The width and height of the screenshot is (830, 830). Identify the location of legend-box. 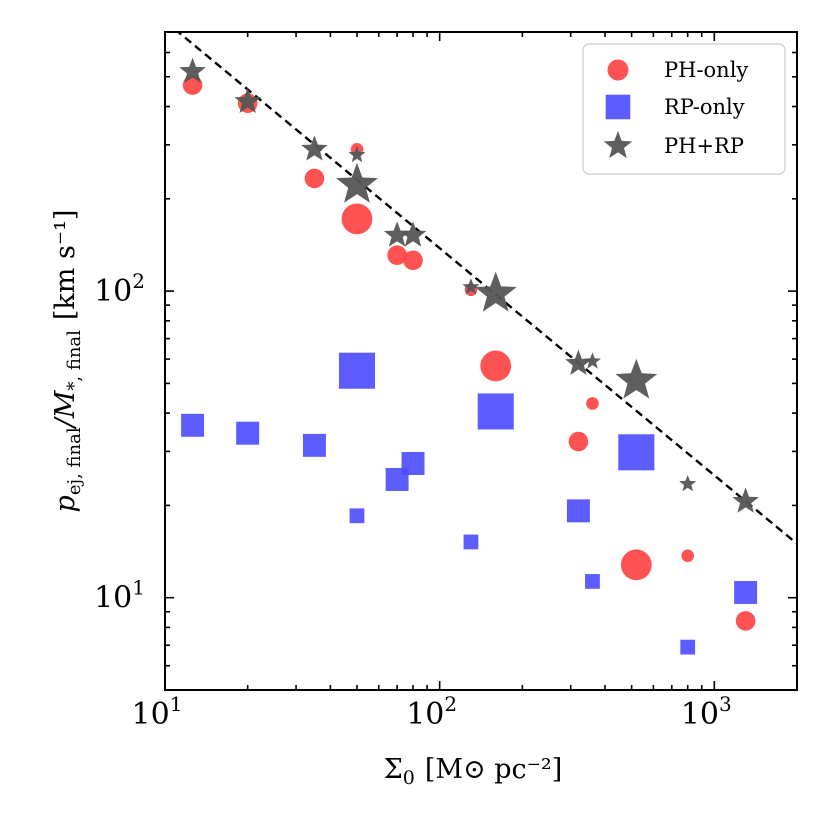
(684, 109).